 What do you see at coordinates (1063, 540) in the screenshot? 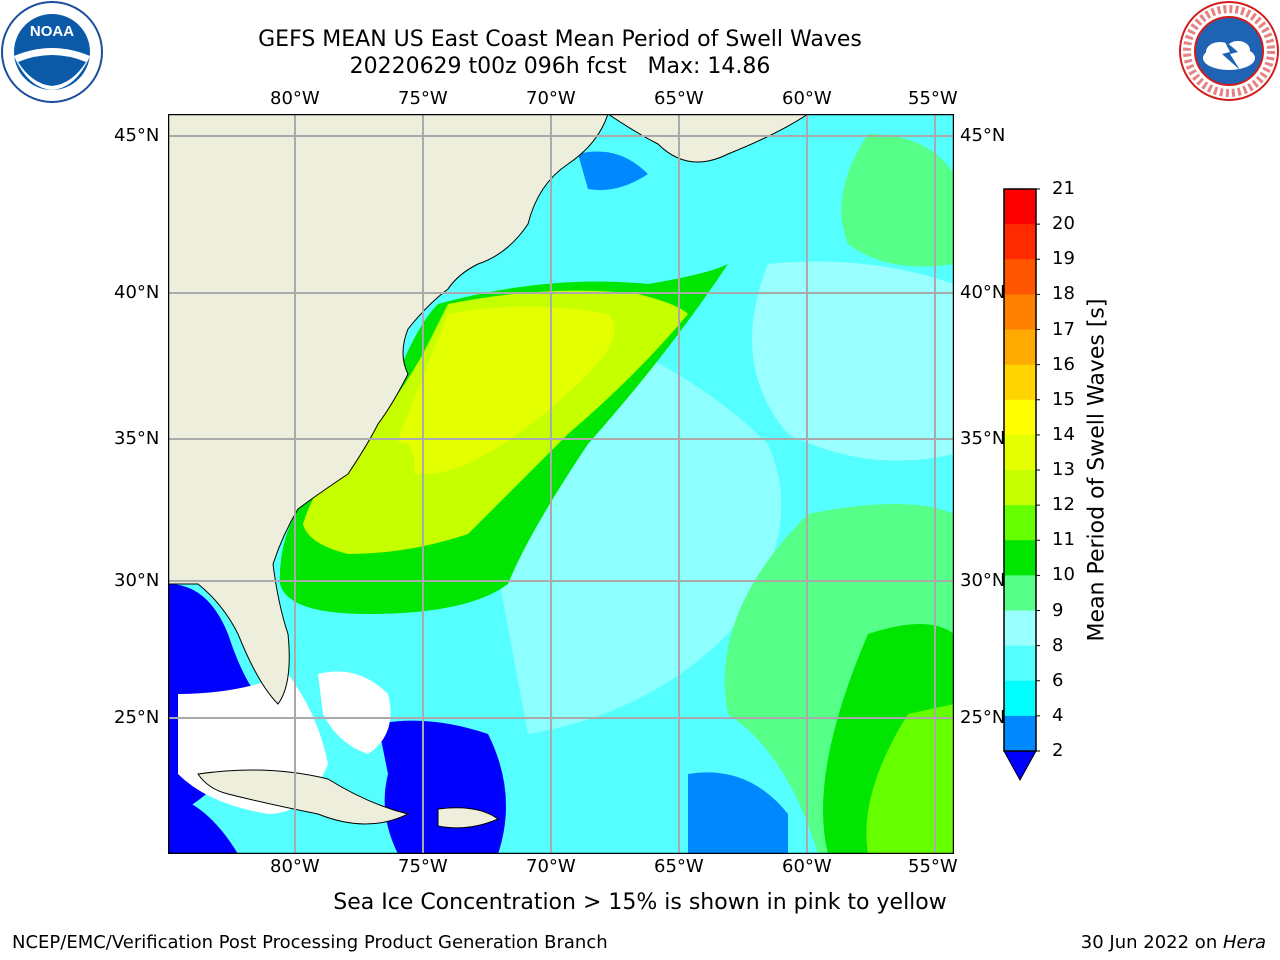
I see `colorbar-tick-label: 11` at bounding box center [1063, 540].